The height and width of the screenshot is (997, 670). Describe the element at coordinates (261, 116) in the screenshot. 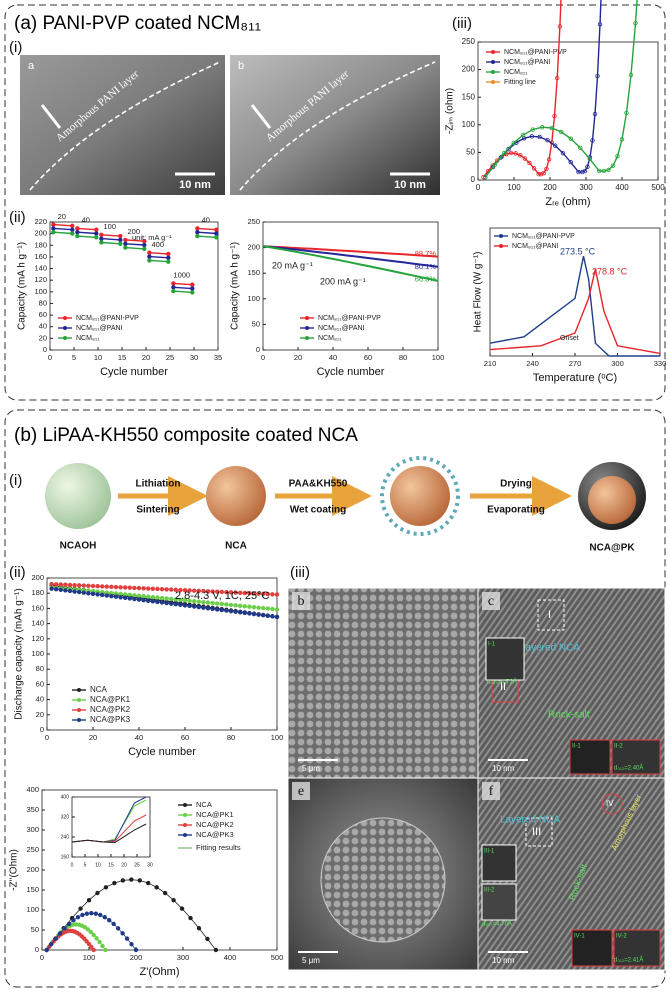

I see `arrow` at that location.